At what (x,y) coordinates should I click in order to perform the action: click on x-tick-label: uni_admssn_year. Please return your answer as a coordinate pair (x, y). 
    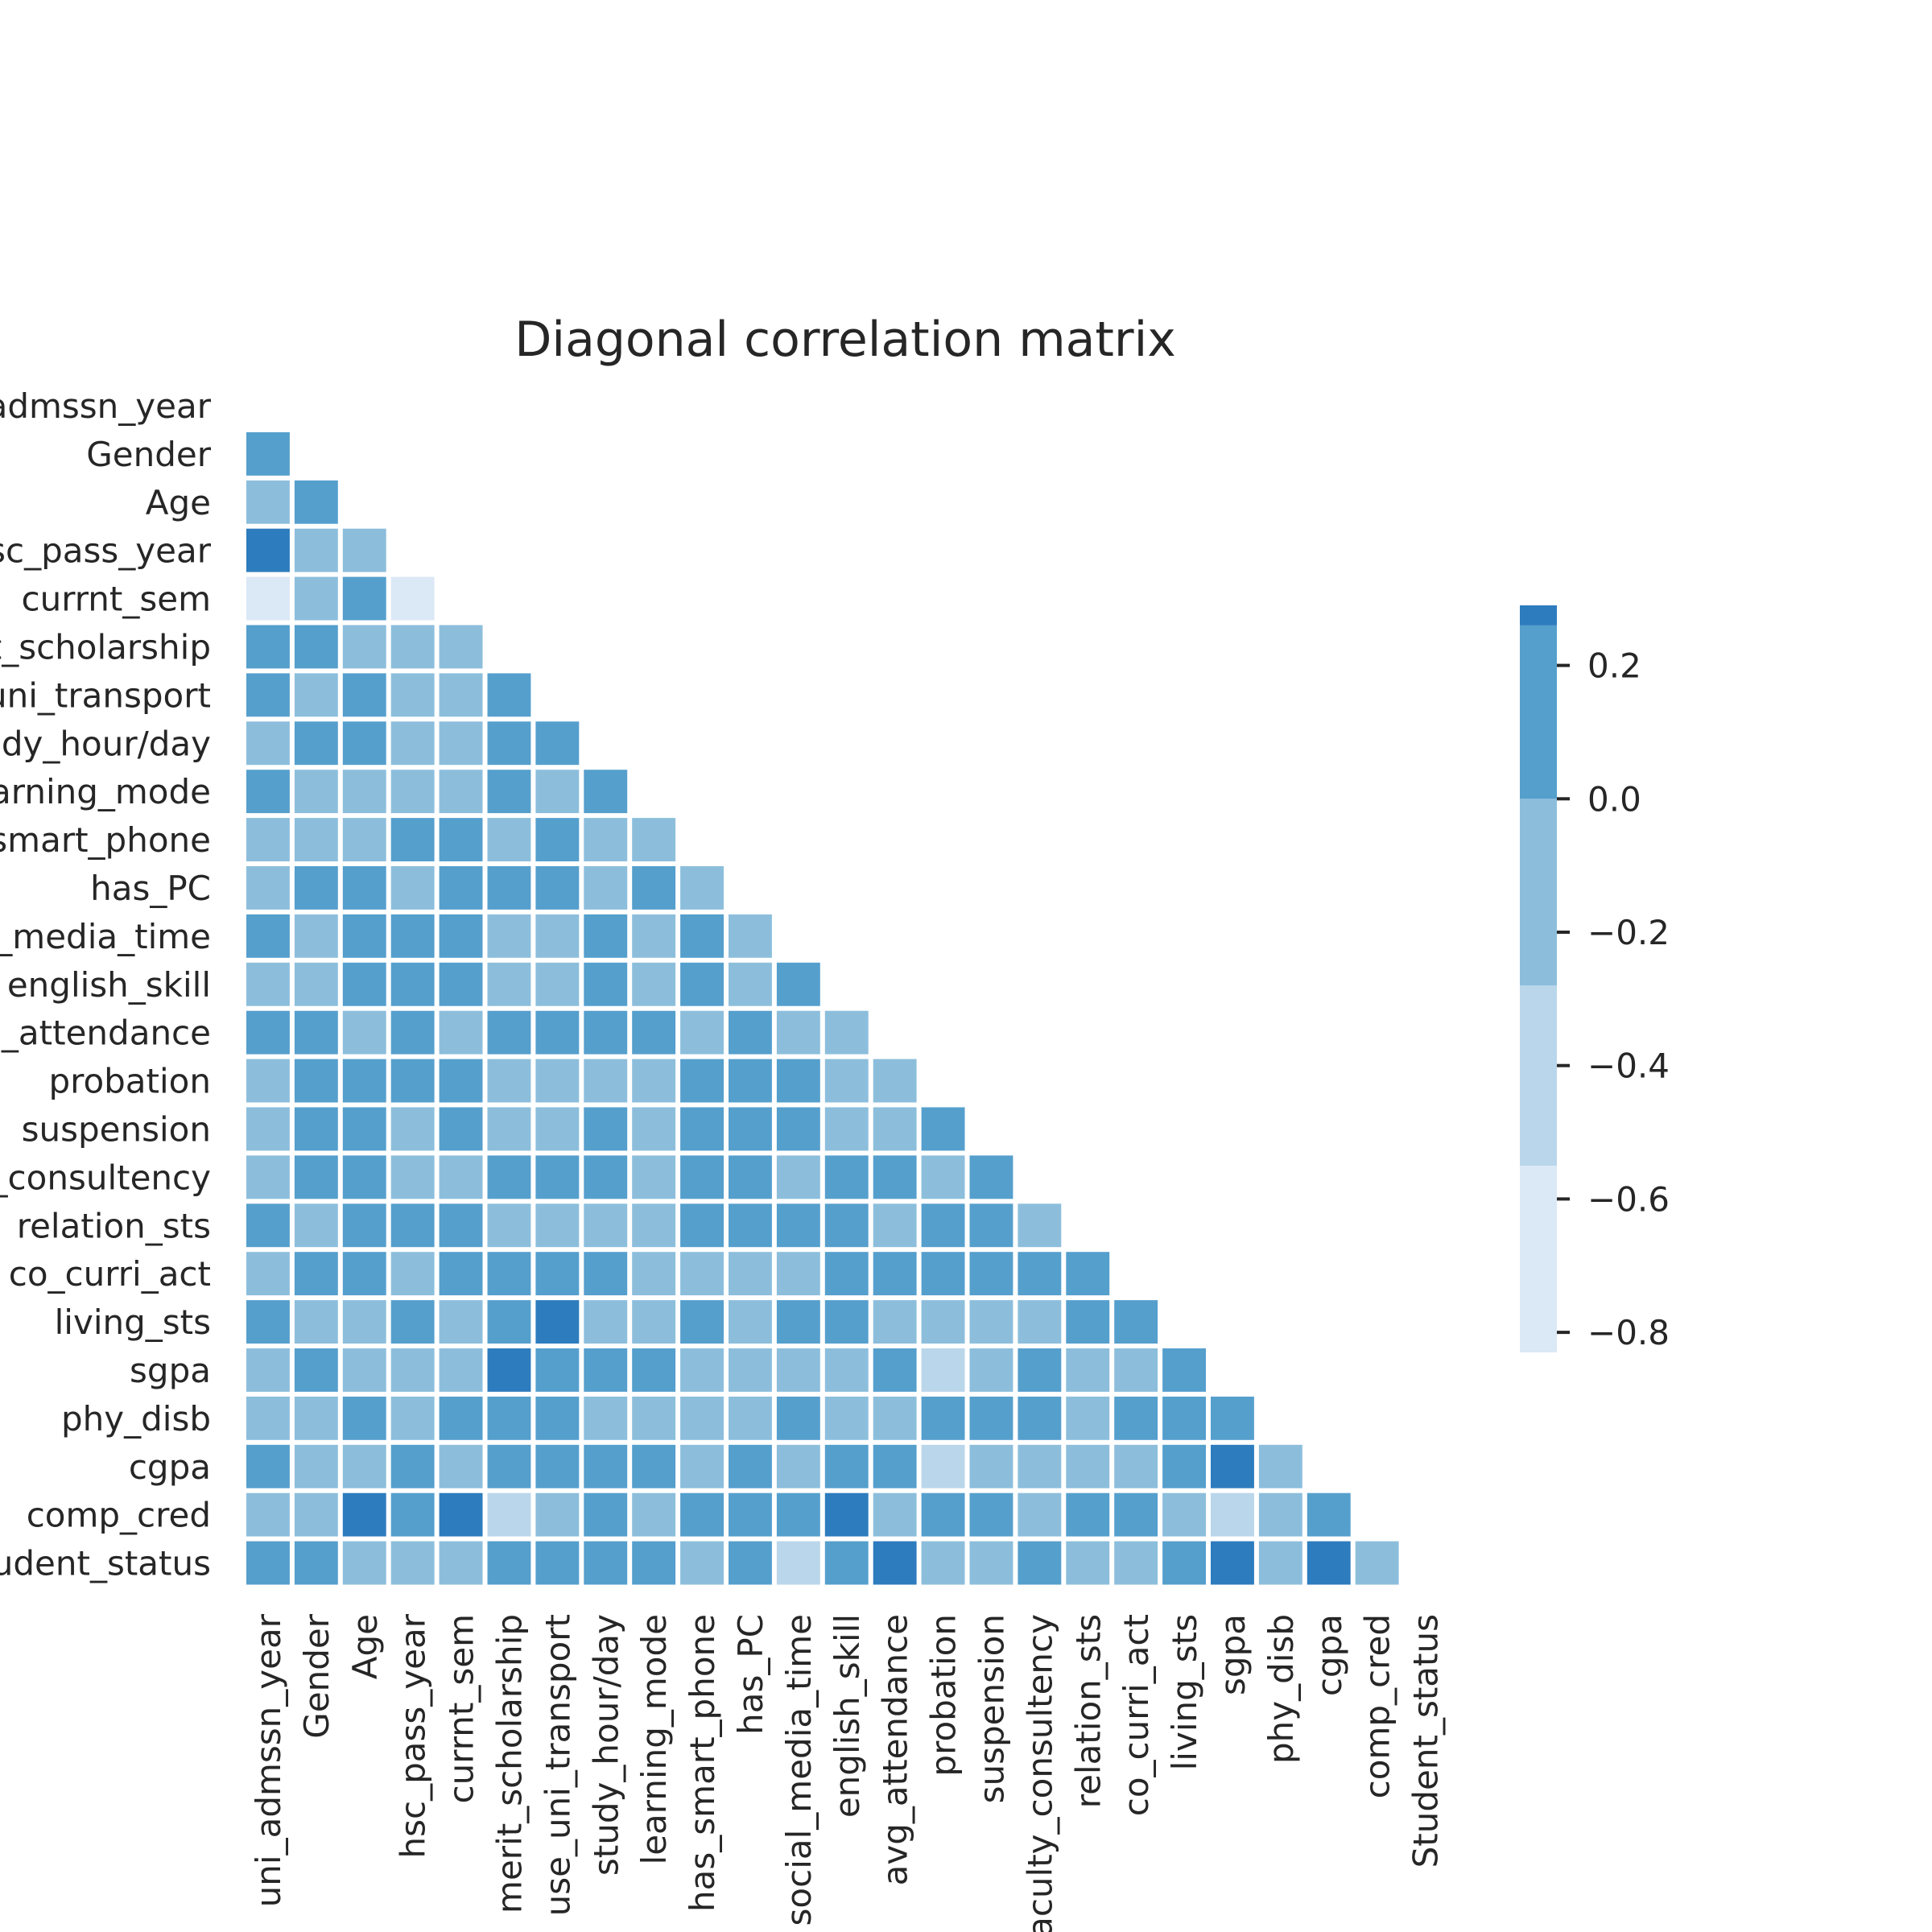
    Looking at the image, I should click on (268, 1760).